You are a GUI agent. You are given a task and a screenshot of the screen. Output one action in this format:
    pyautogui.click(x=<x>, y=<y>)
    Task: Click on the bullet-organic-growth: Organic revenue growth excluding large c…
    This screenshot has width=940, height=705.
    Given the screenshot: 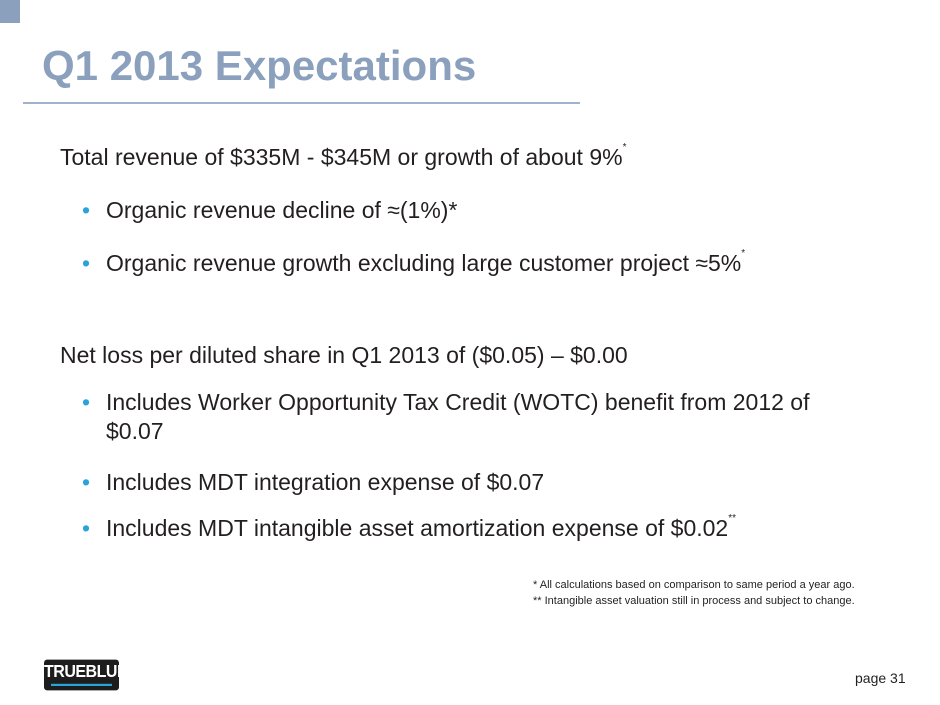 What is the action you would take?
    pyautogui.click(x=426, y=262)
    